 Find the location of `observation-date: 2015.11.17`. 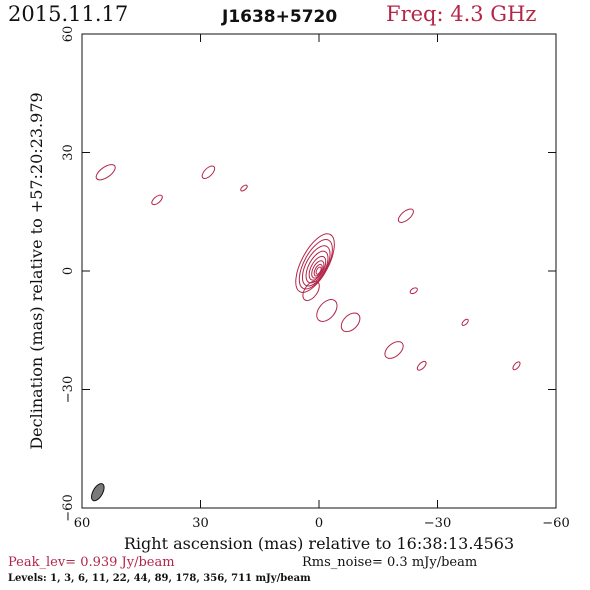

observation-date: 2015.11.17 is located at coordinates (68, 14).